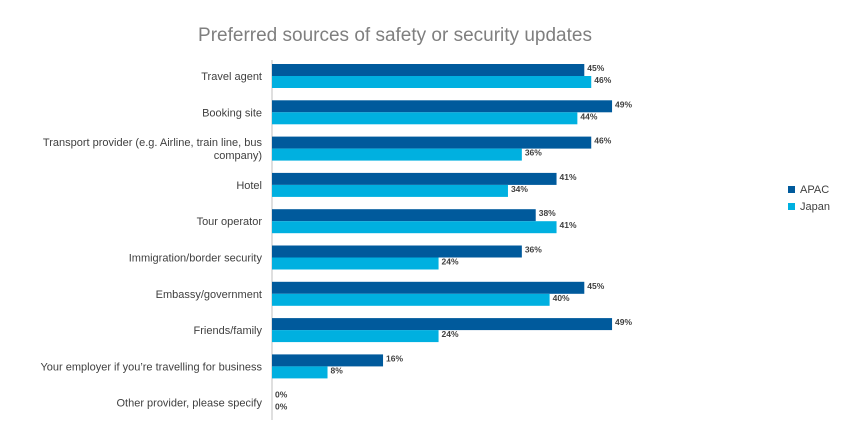 Image resolution: width=866 pixels, height=443 pixels. What do you see at coordinates (519, 189) in the screenshot?
I see `data-label-japan: 34%` at bounding box center [519, 189].